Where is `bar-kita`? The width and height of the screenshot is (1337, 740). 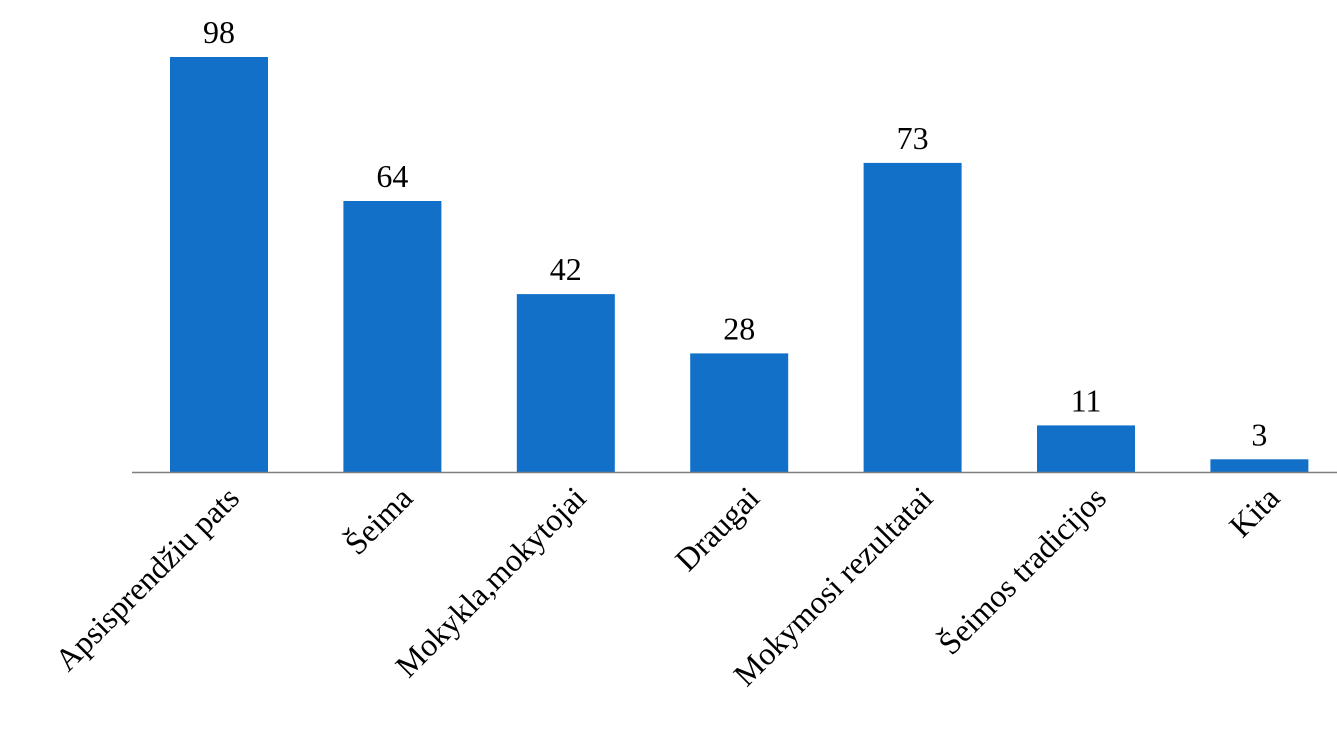
bar-kita is located at coordinates (1259, 465).